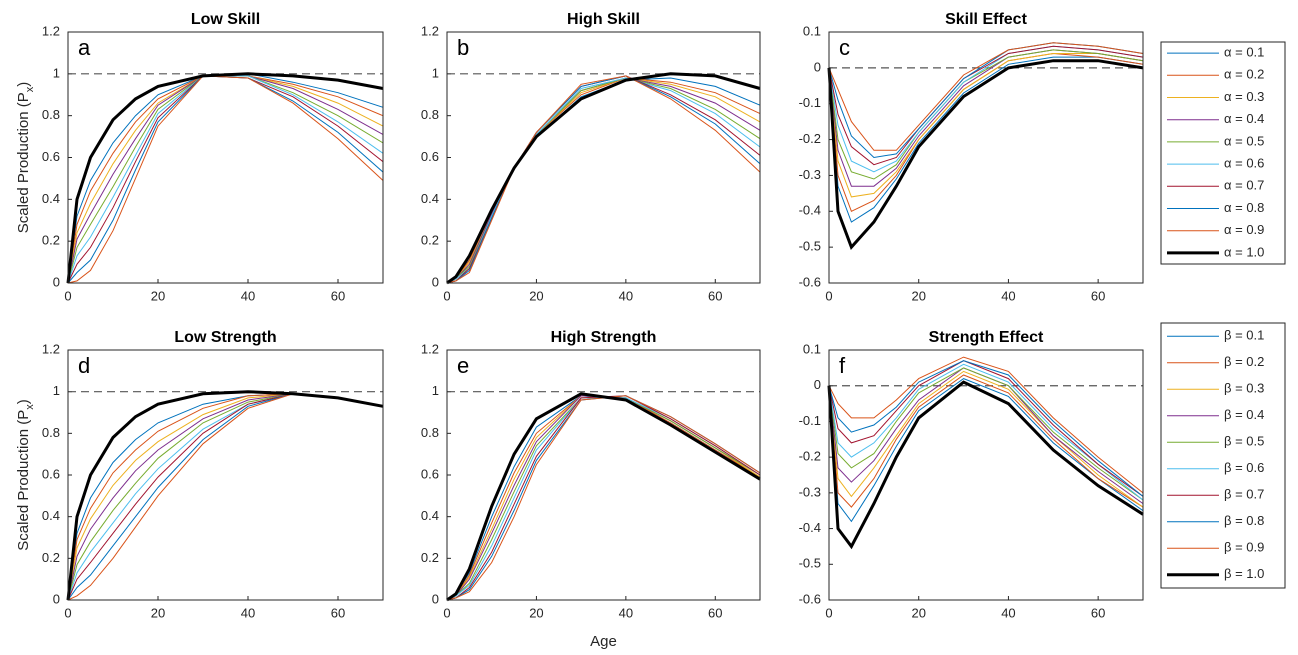 The width and height of the screenshot is (1298, 655). What do you see at coordinates (23, 162) in the screenshot?
I see `y-axis-label-part: Scaled Production (P` at bounding box center [23, 162].